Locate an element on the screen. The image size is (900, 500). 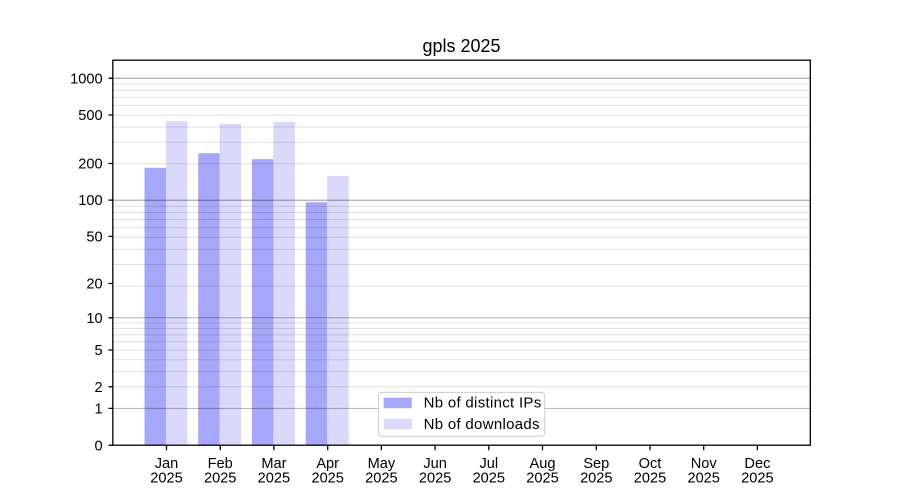
svg-text: 10 is located at coordinates (94, 319).